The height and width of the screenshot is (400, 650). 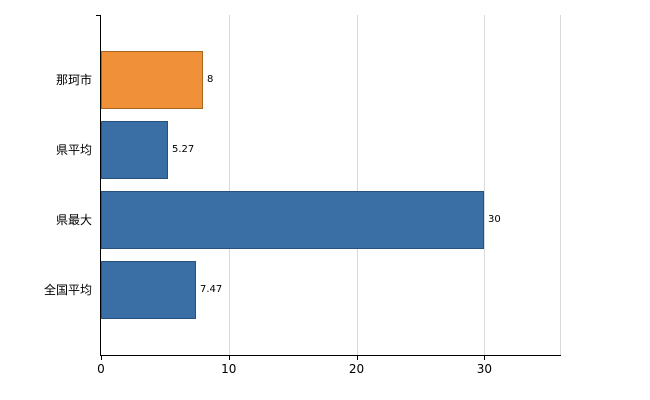 What do you see at coordinates (210, 79) in the screenshot?
I see `bar-value-label: 8` at bounding box center [210, 79].